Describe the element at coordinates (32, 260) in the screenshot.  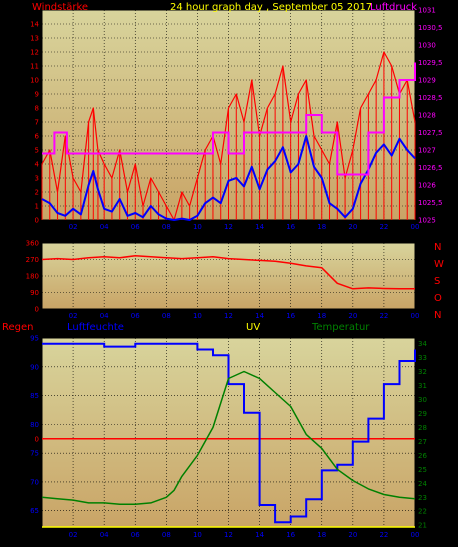
I see `left-y-tick-label: 270` at that location.